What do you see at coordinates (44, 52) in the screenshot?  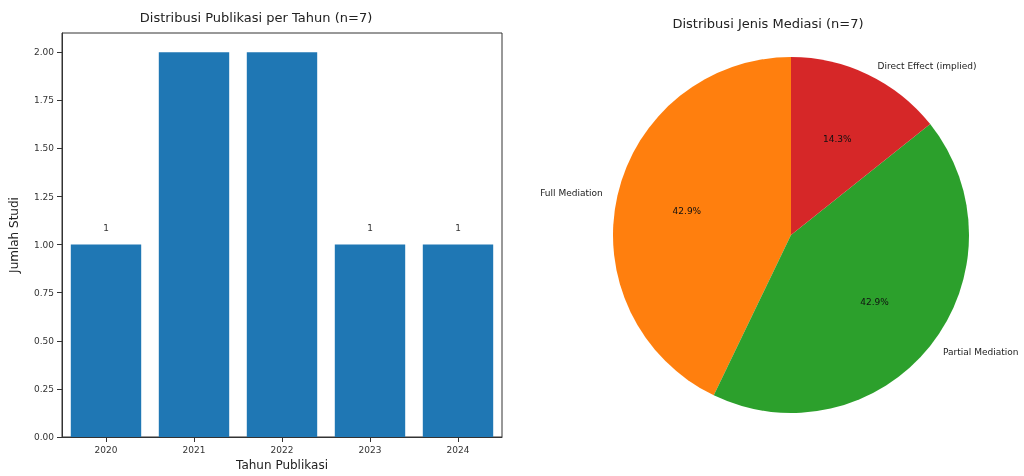 I see `y-tick-label: 2.00` at bounding box center [44, 52].